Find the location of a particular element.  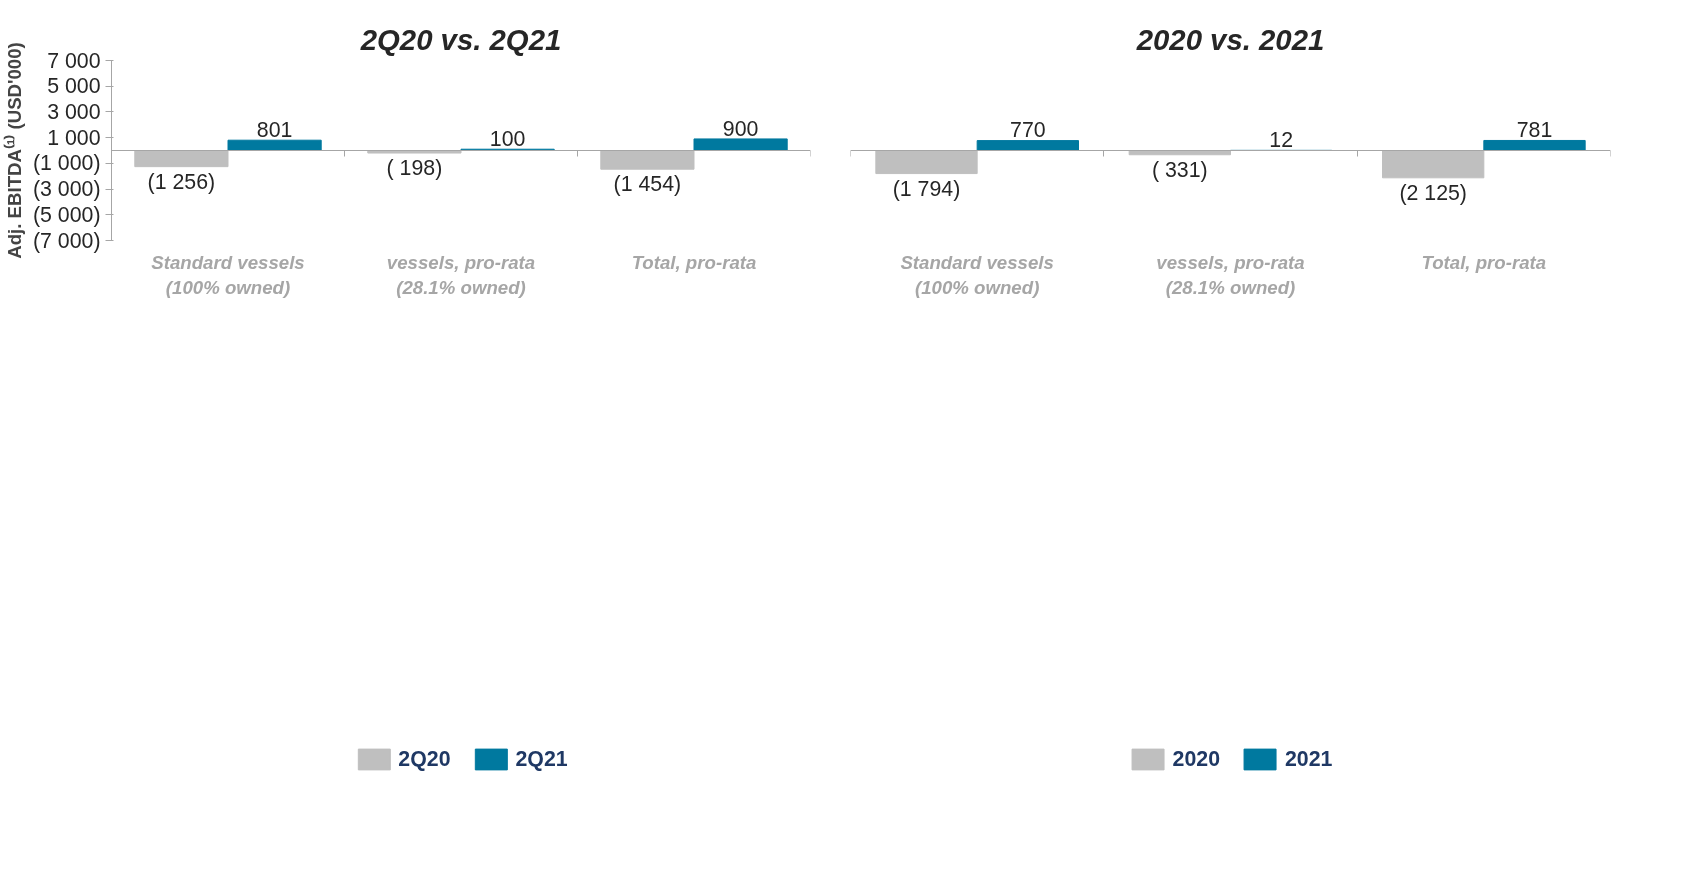

data-label: (1 454) is located at coordinates (647, 184).